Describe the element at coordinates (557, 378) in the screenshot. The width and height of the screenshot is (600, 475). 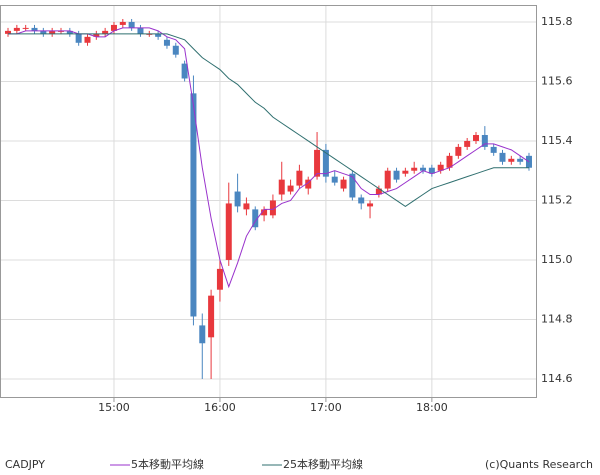
I see `y-tick-label: 114.6` at that location.